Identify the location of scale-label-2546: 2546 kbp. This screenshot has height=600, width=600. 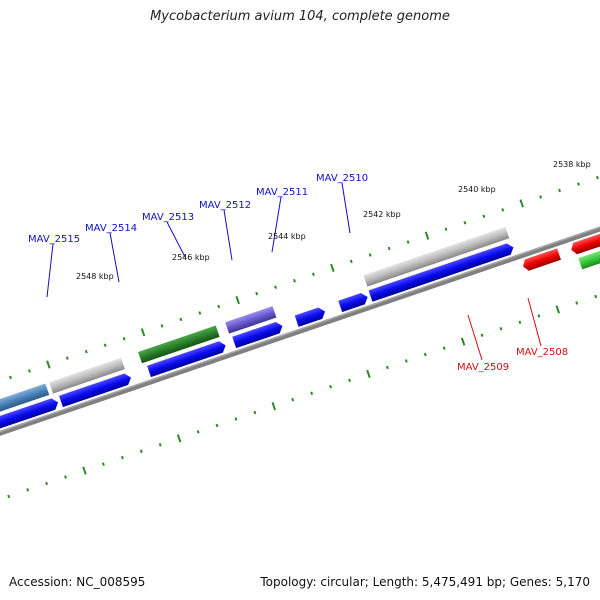
(191, 257).